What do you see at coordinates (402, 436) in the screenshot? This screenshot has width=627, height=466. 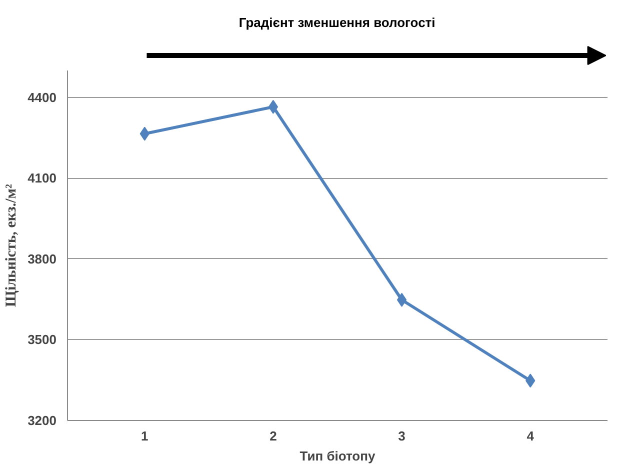 I see `x-tick-label: 3` at bounding box center [402, 436].